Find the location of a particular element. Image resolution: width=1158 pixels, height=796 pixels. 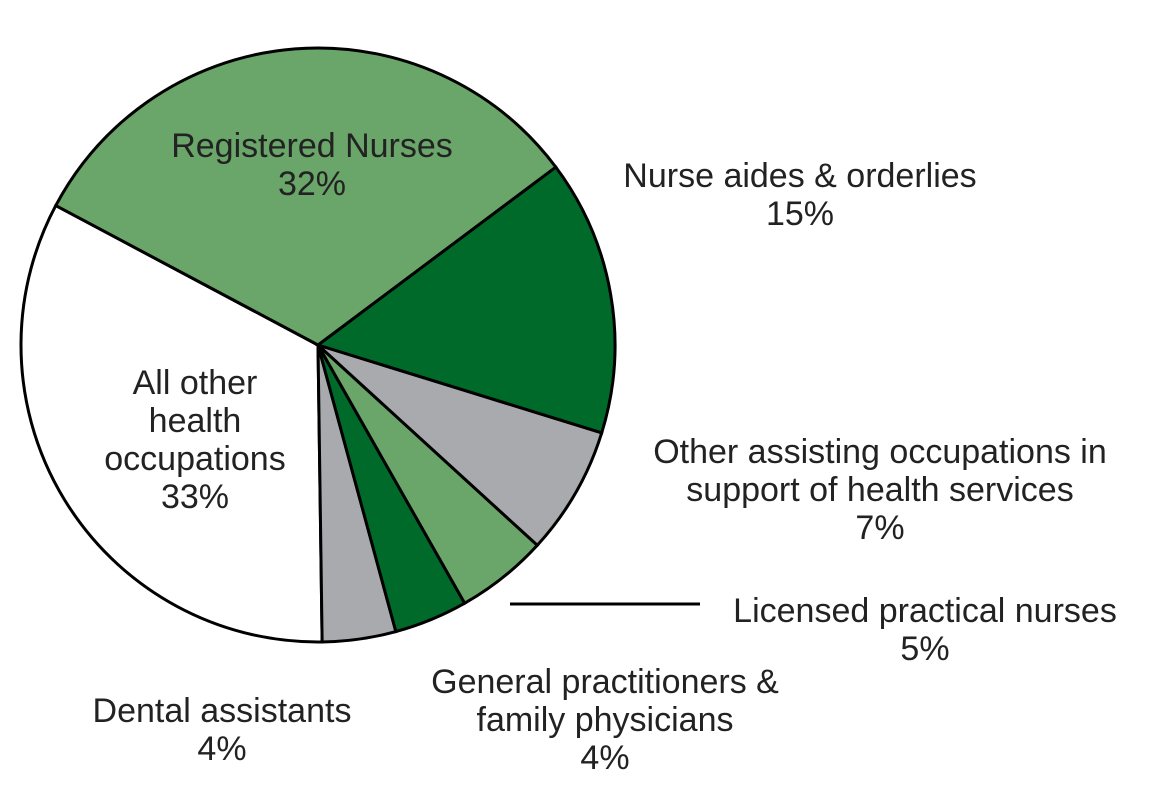

value-label: 7% is located at coordinates (880, 528).